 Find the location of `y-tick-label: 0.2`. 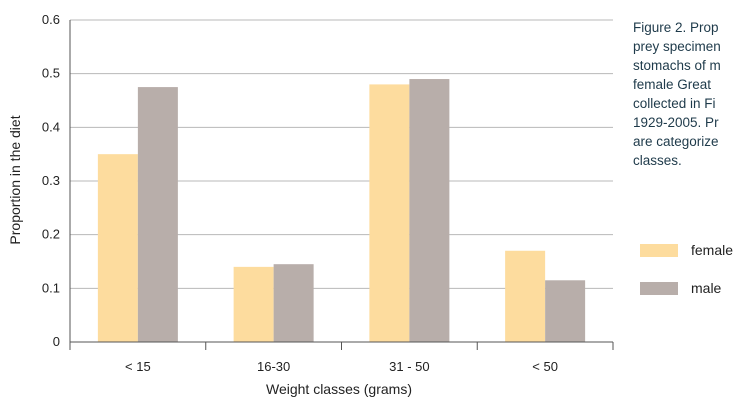

y-tick-label: 0.2 is located at coordinates (51, 234).